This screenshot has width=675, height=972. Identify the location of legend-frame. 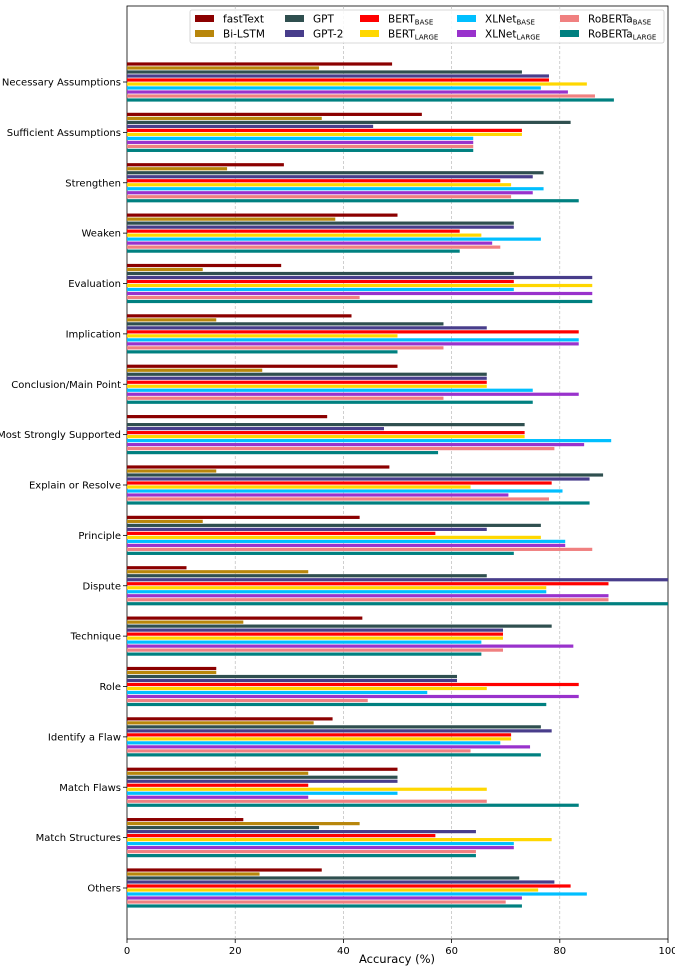
(427, 26).